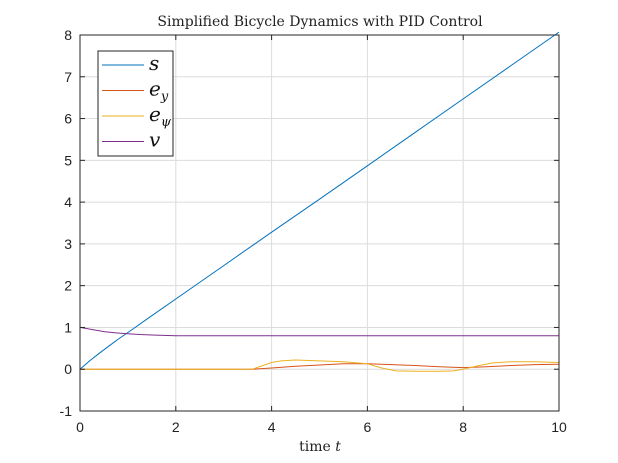 The width and height of the screenshot is (618, 463). What do you see at coordinates (368, 427) in the screenshot?
I see `x-tick-label: 6` at bounding box center [368, 427].